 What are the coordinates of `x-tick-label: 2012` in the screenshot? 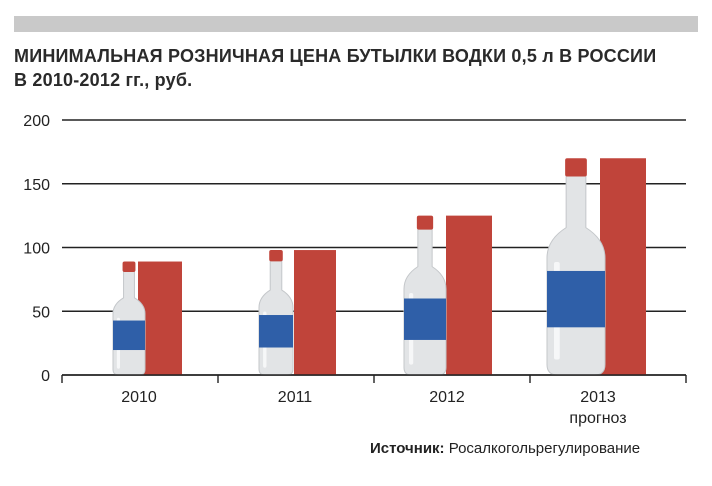 It's located at (447, 397).